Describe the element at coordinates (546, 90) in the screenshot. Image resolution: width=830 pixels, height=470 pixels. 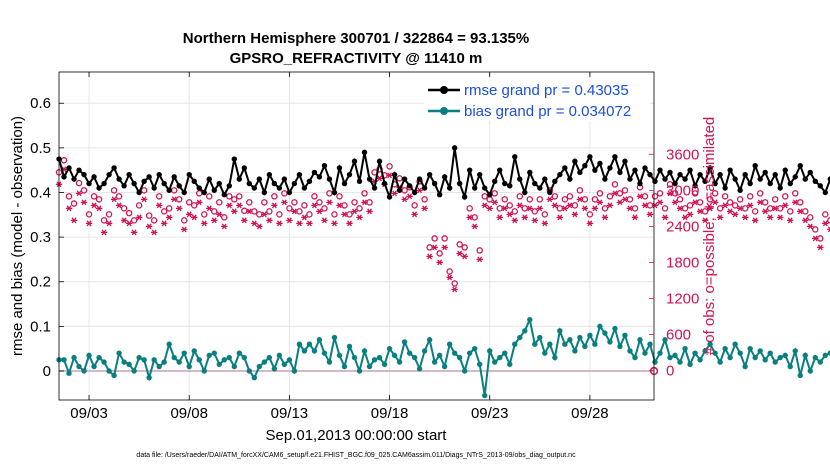
I see `legend-rmse-label: rmse grand pr = 0.43035` at that location.